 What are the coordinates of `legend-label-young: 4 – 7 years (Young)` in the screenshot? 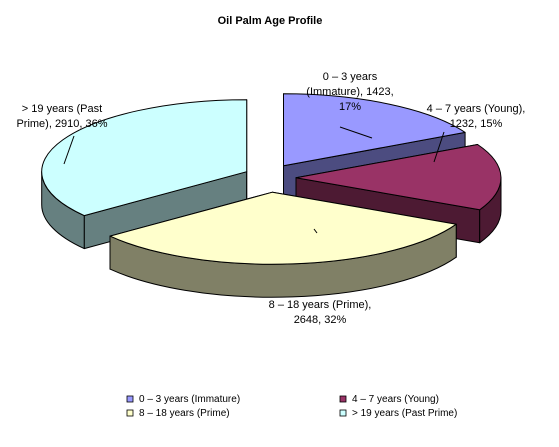 It's located at (395, 399).